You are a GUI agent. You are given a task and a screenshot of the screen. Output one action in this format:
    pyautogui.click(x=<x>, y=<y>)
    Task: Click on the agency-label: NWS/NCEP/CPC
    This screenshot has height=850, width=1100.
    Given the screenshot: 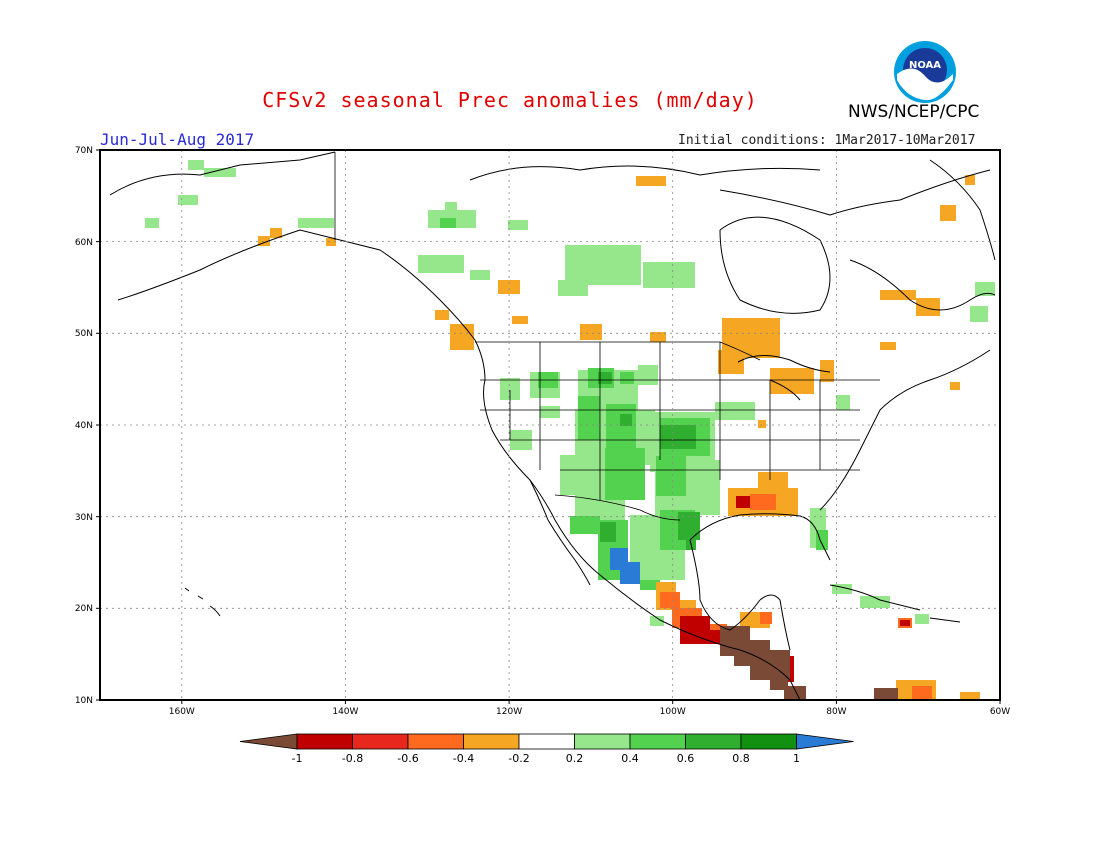 What is the action you would take?
    pyautogui.click(x=914, y=112)
    